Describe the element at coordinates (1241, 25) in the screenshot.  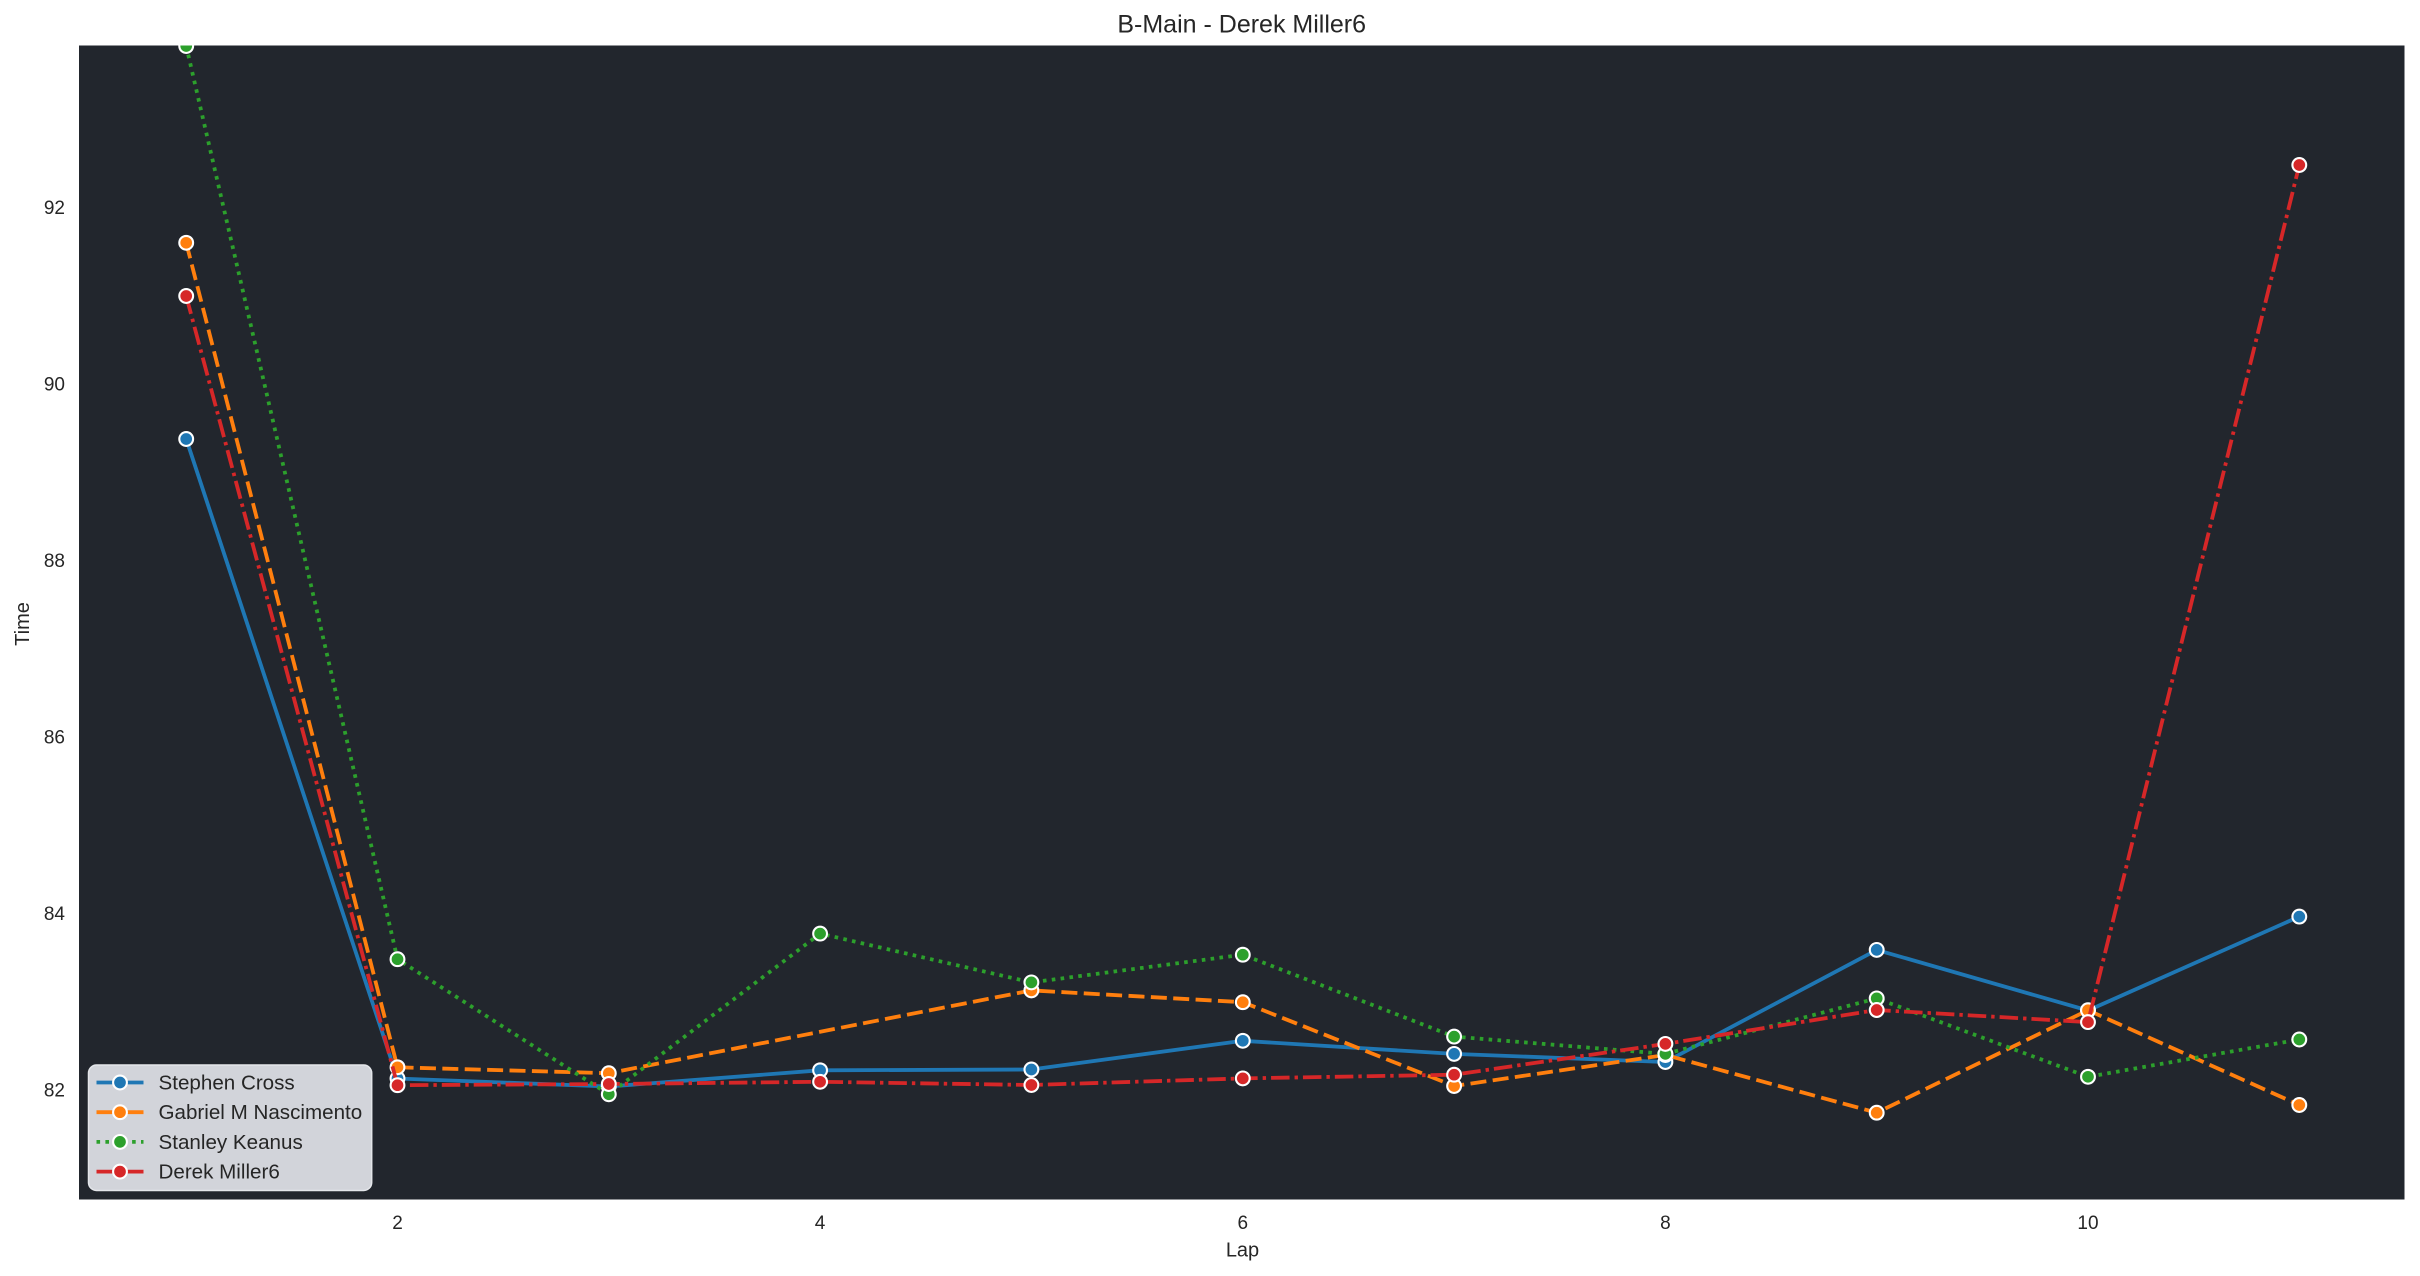
I see `svg-text: B-Main - Derek Miller6` at that location.